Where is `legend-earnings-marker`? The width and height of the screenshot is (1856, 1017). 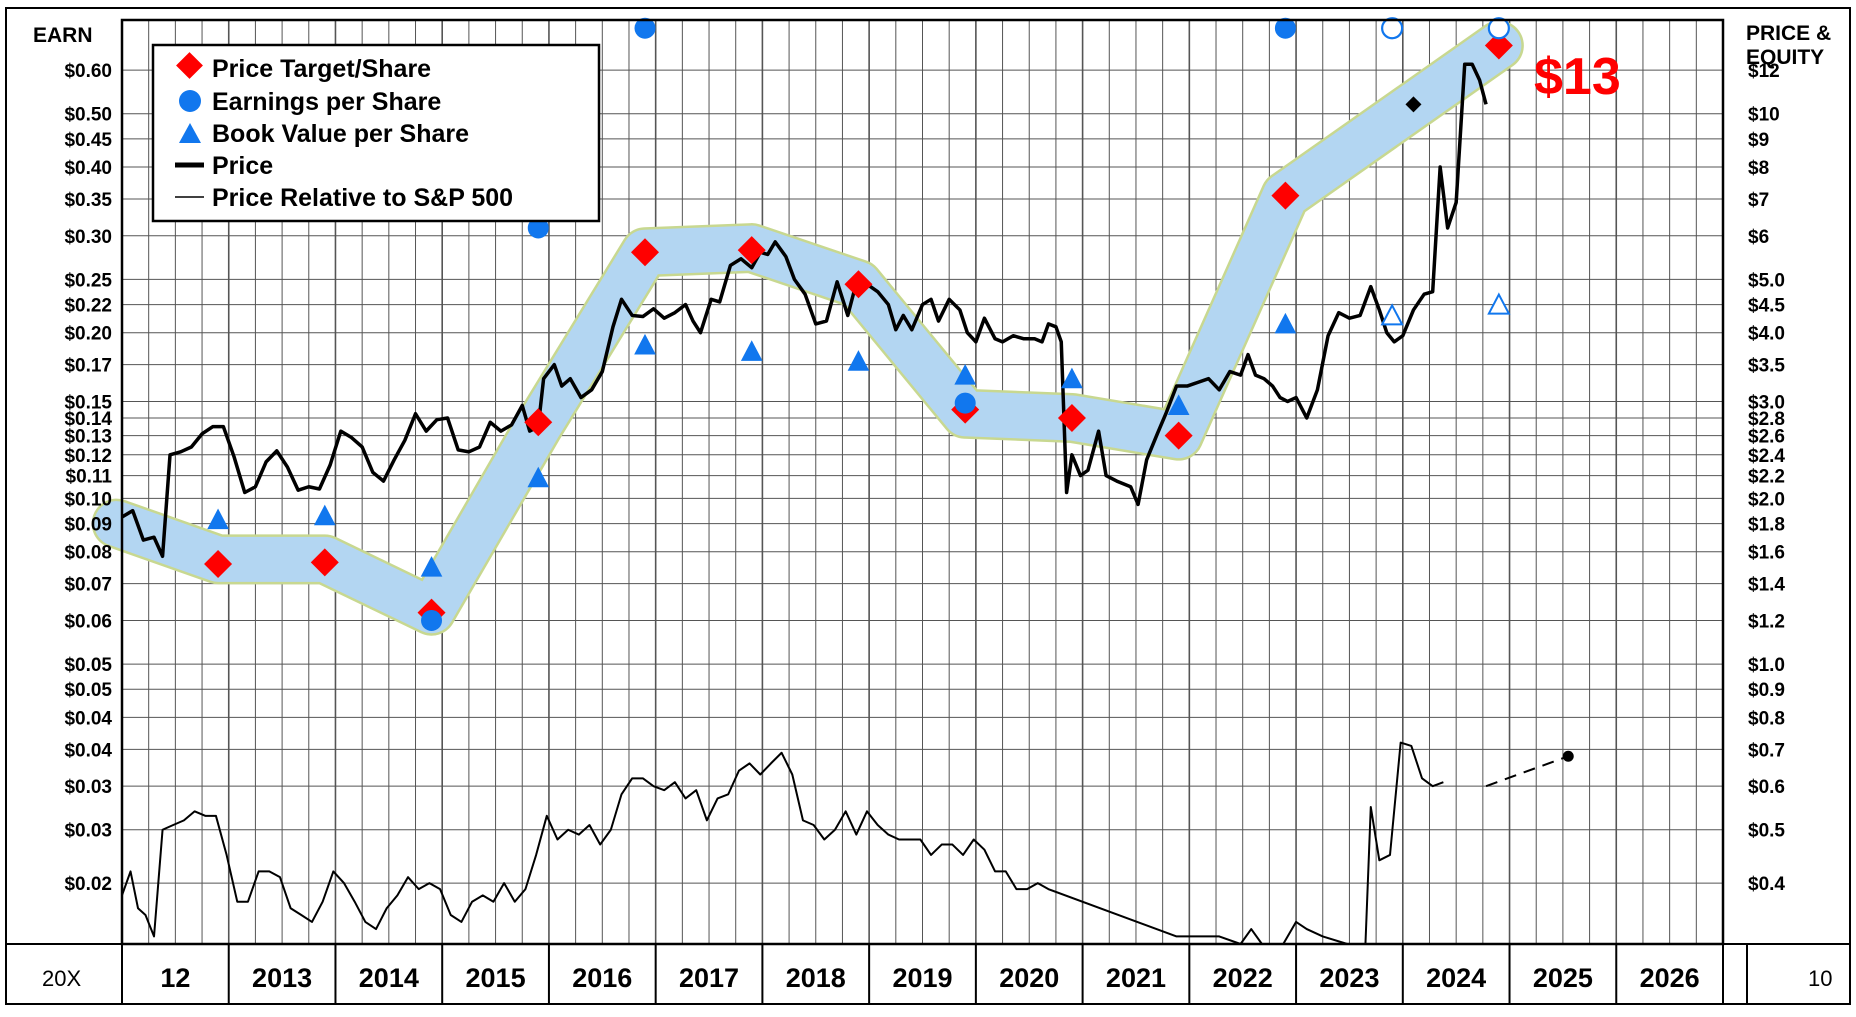 legend-earnings-marker is located at coordinates (190, 101).